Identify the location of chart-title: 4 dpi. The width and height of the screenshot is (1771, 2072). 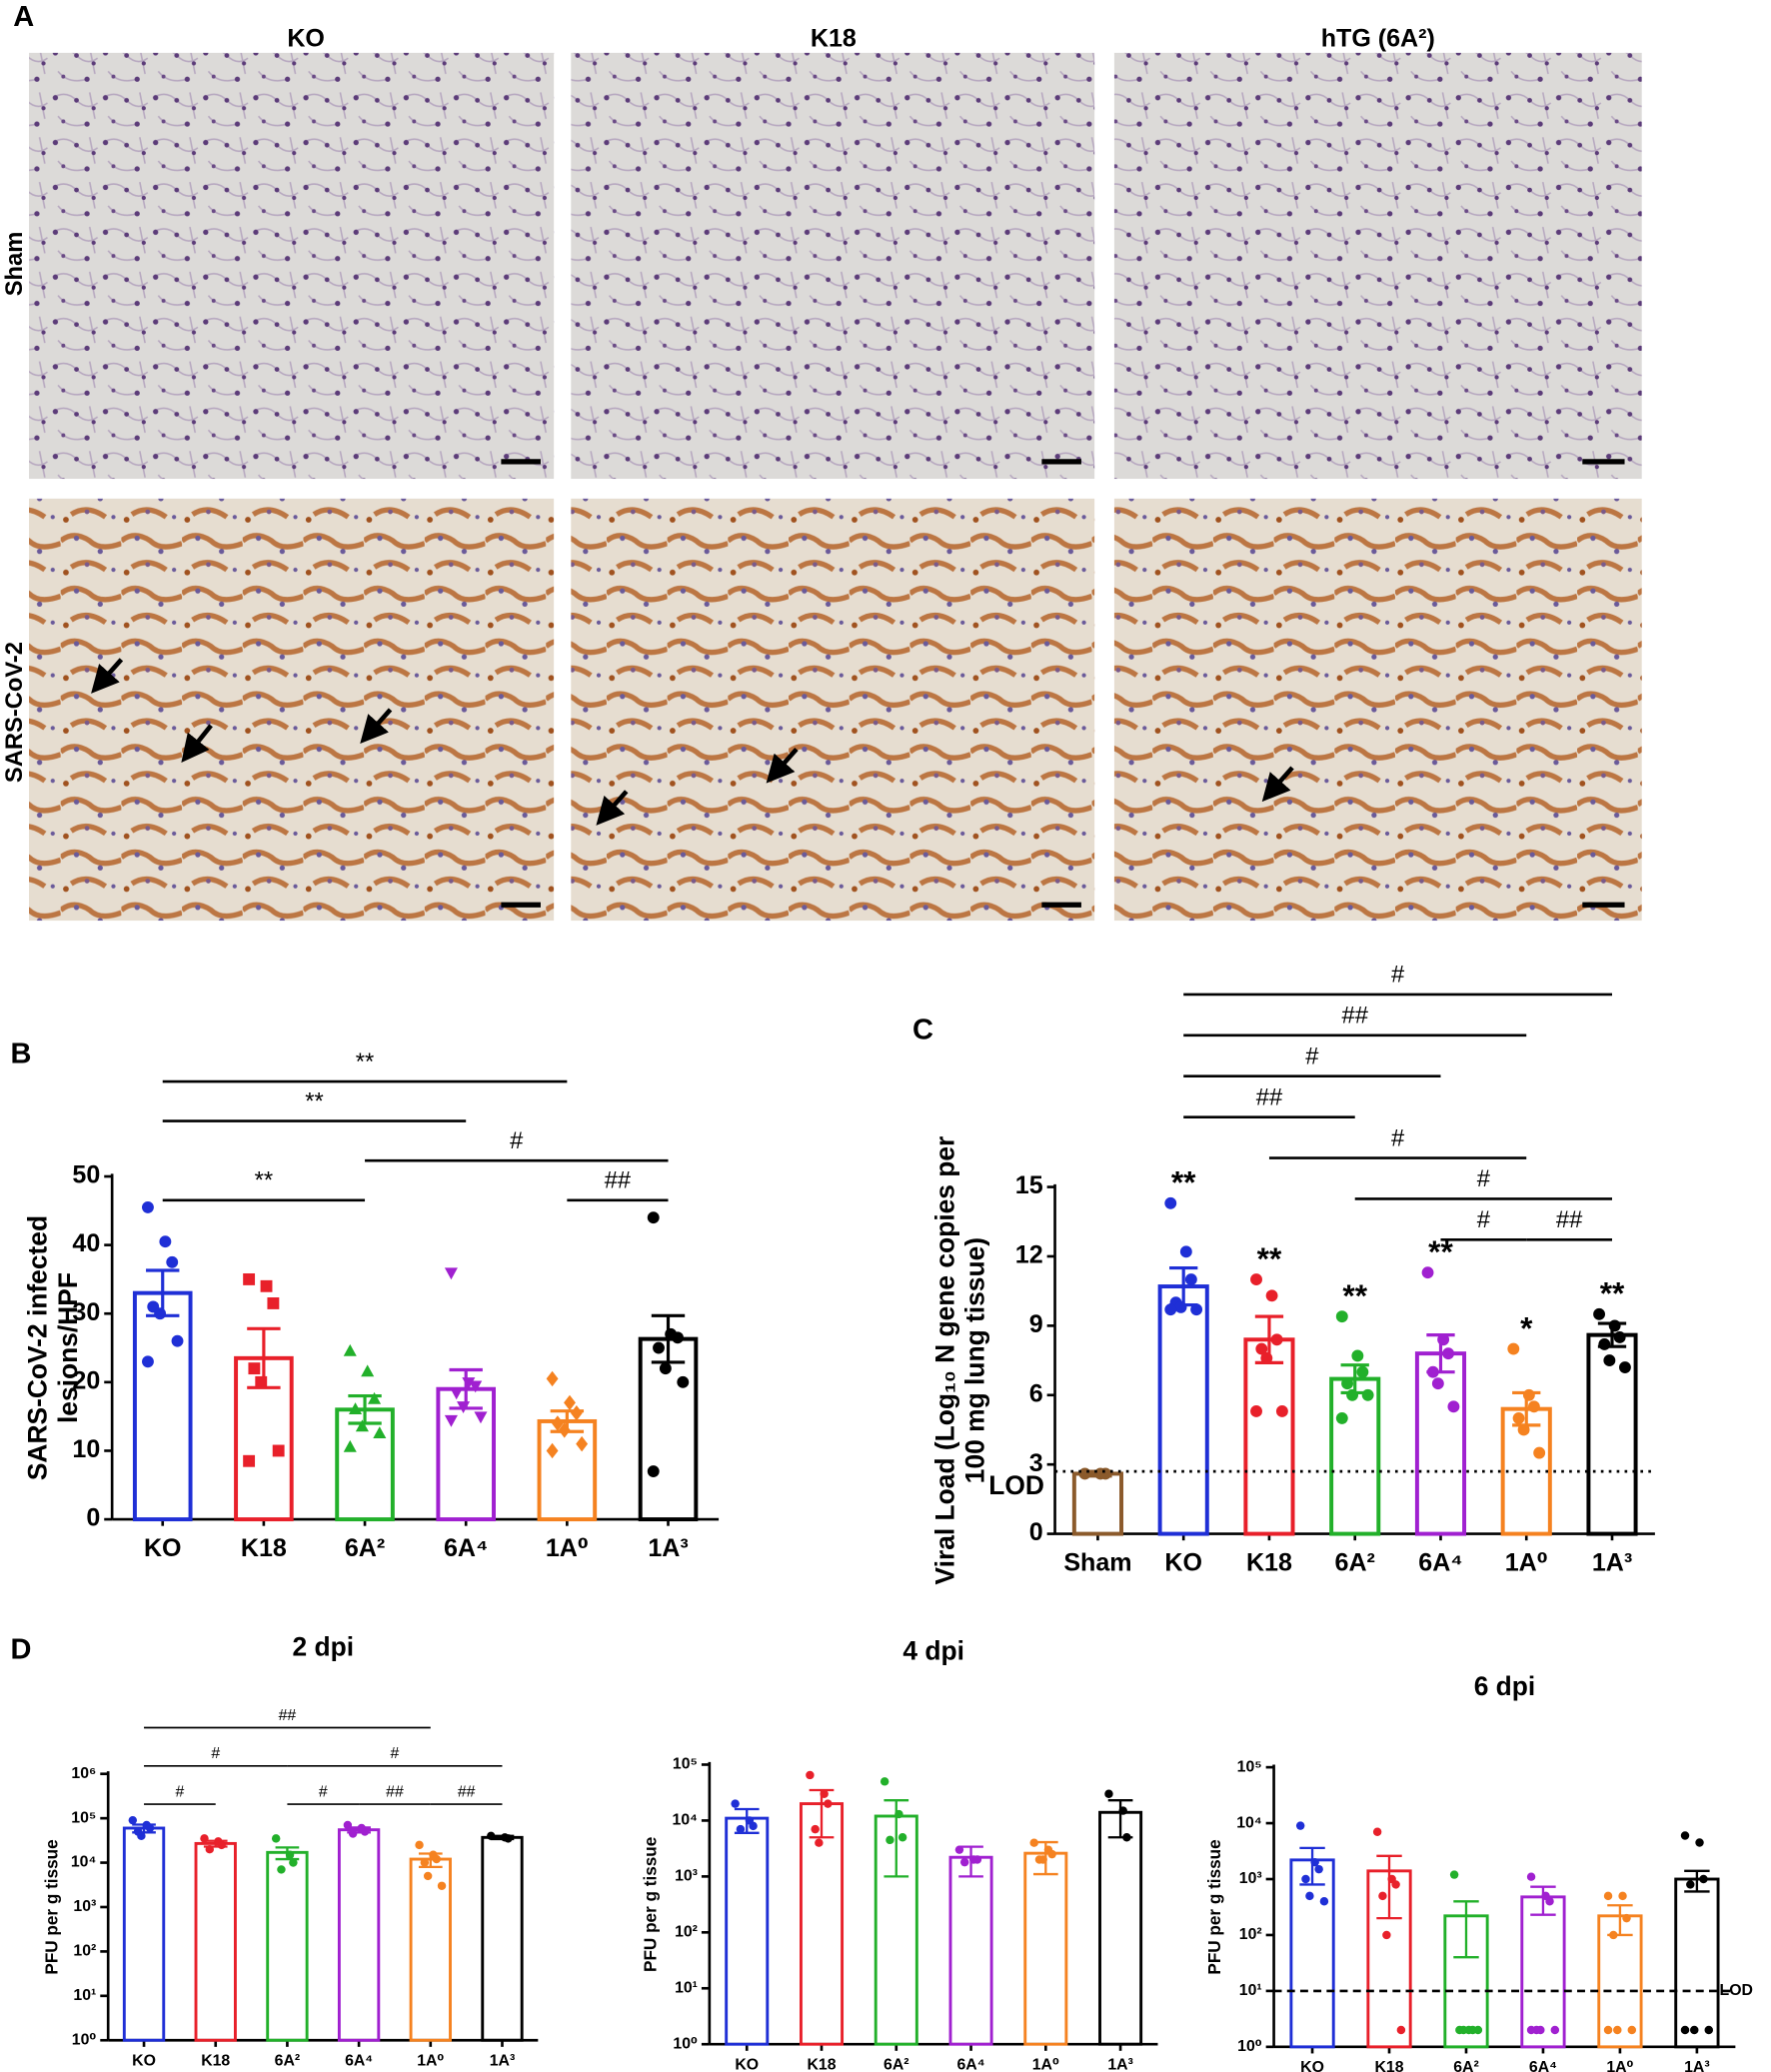
(933, 1650).